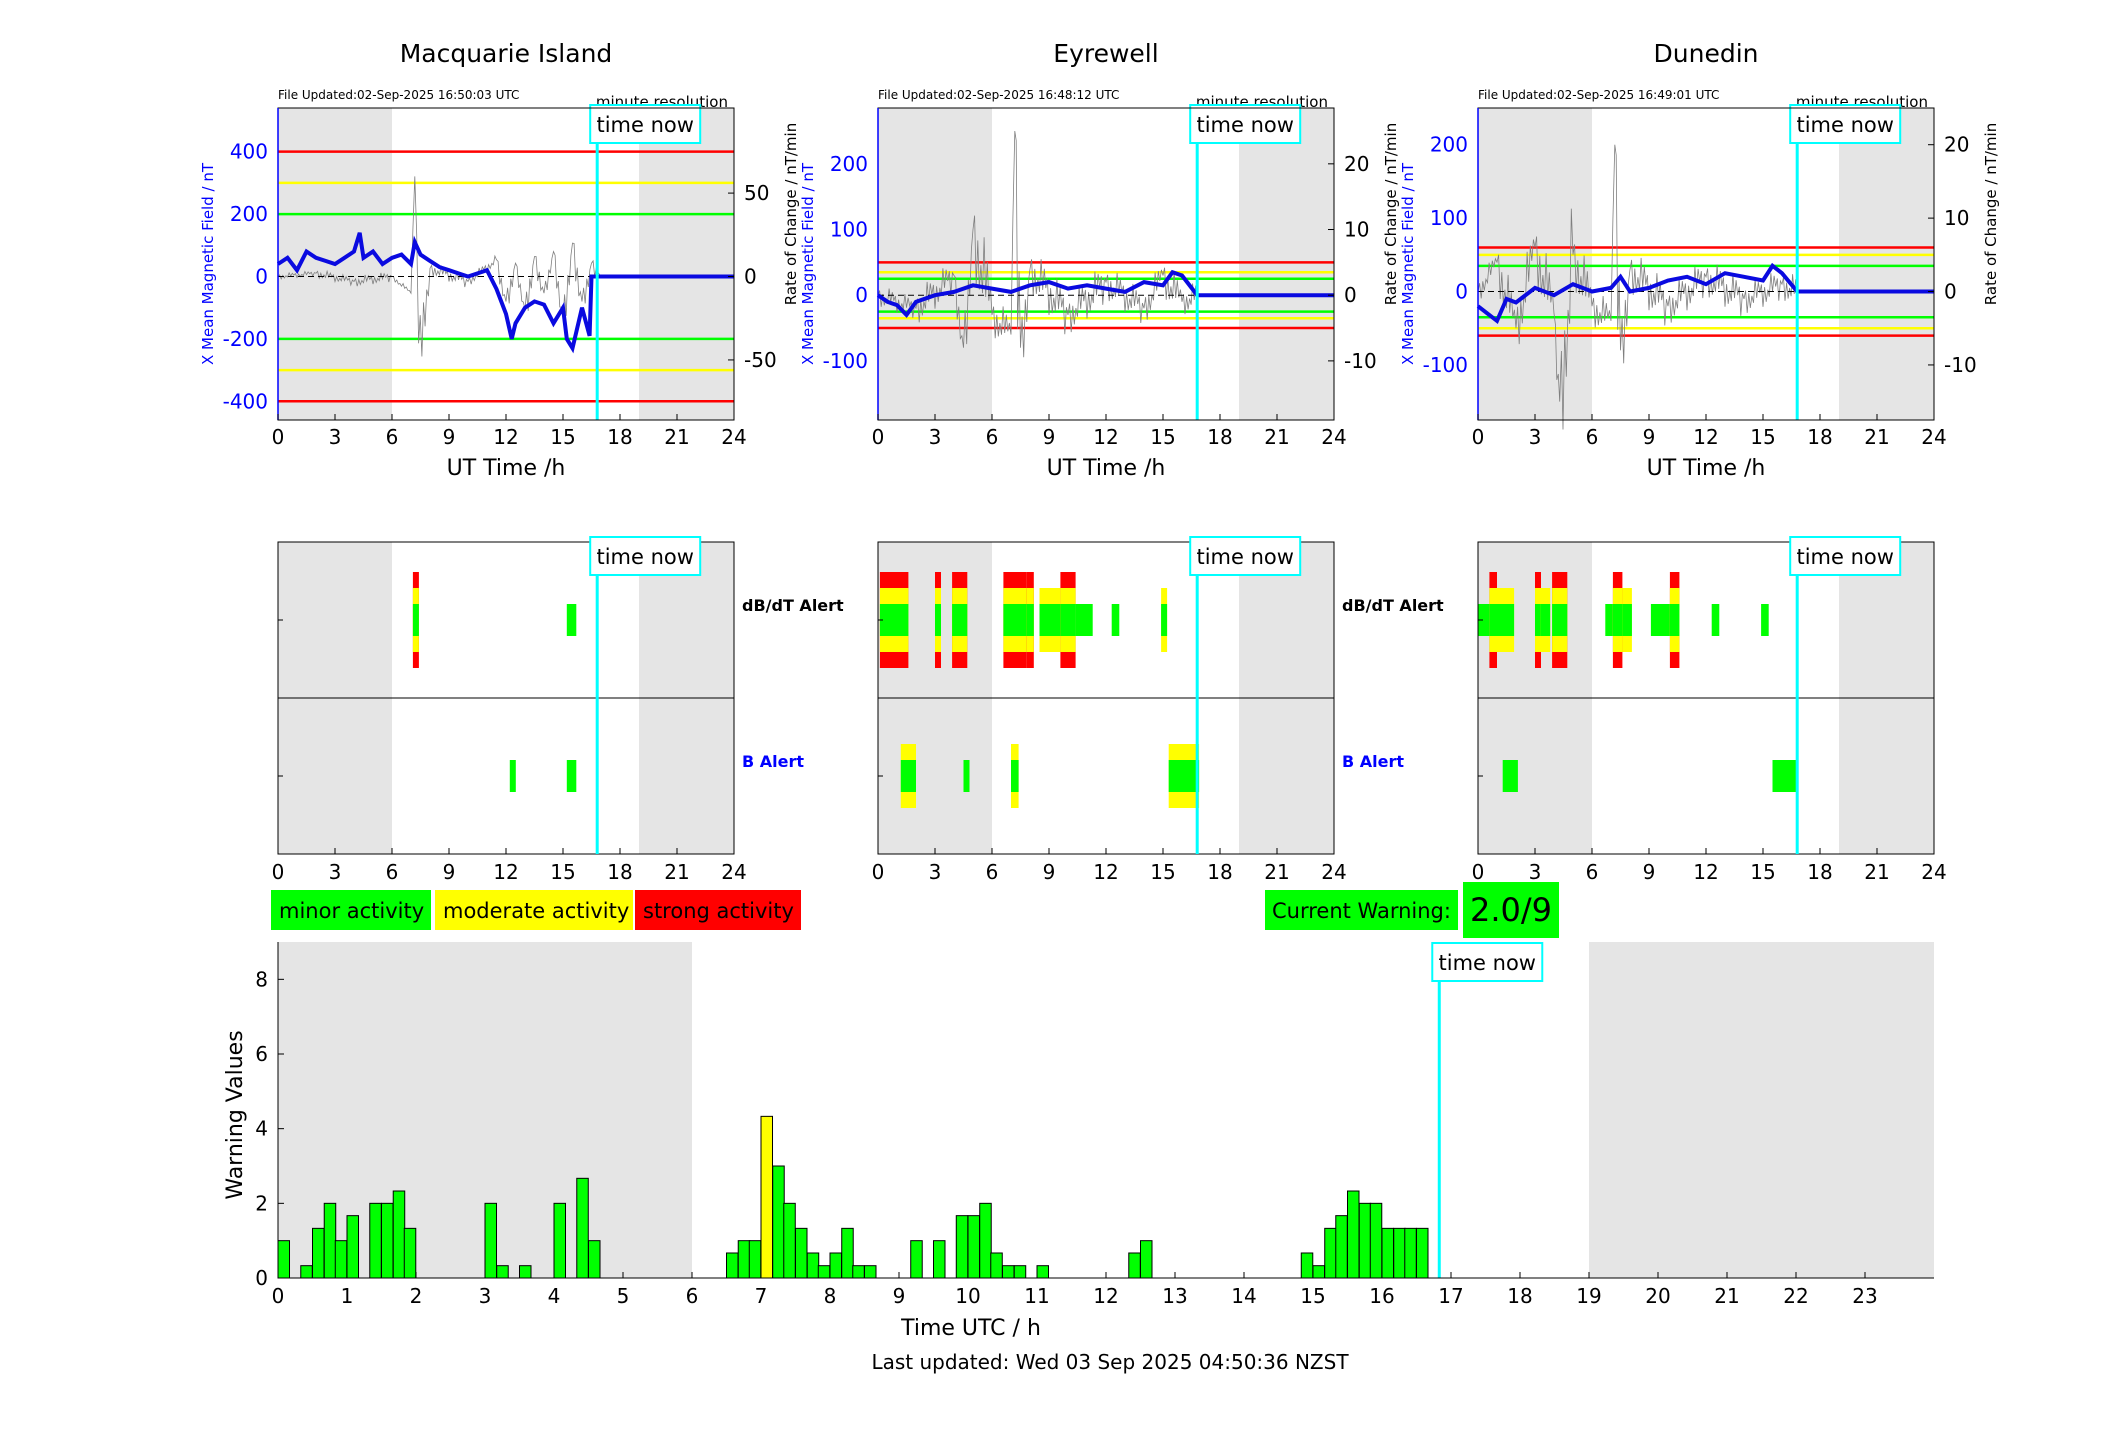 The image size is (2117, 1437). Describe the element at coordinates (623, 1296) in the screenshot. I see `x-tick-label: 5` at that location.